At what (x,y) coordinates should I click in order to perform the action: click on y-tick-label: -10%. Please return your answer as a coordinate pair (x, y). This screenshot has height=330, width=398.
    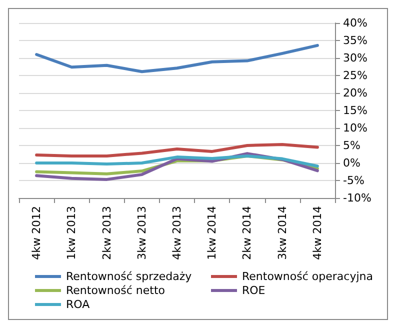
    Looking at the image, I should click on (357, 198).